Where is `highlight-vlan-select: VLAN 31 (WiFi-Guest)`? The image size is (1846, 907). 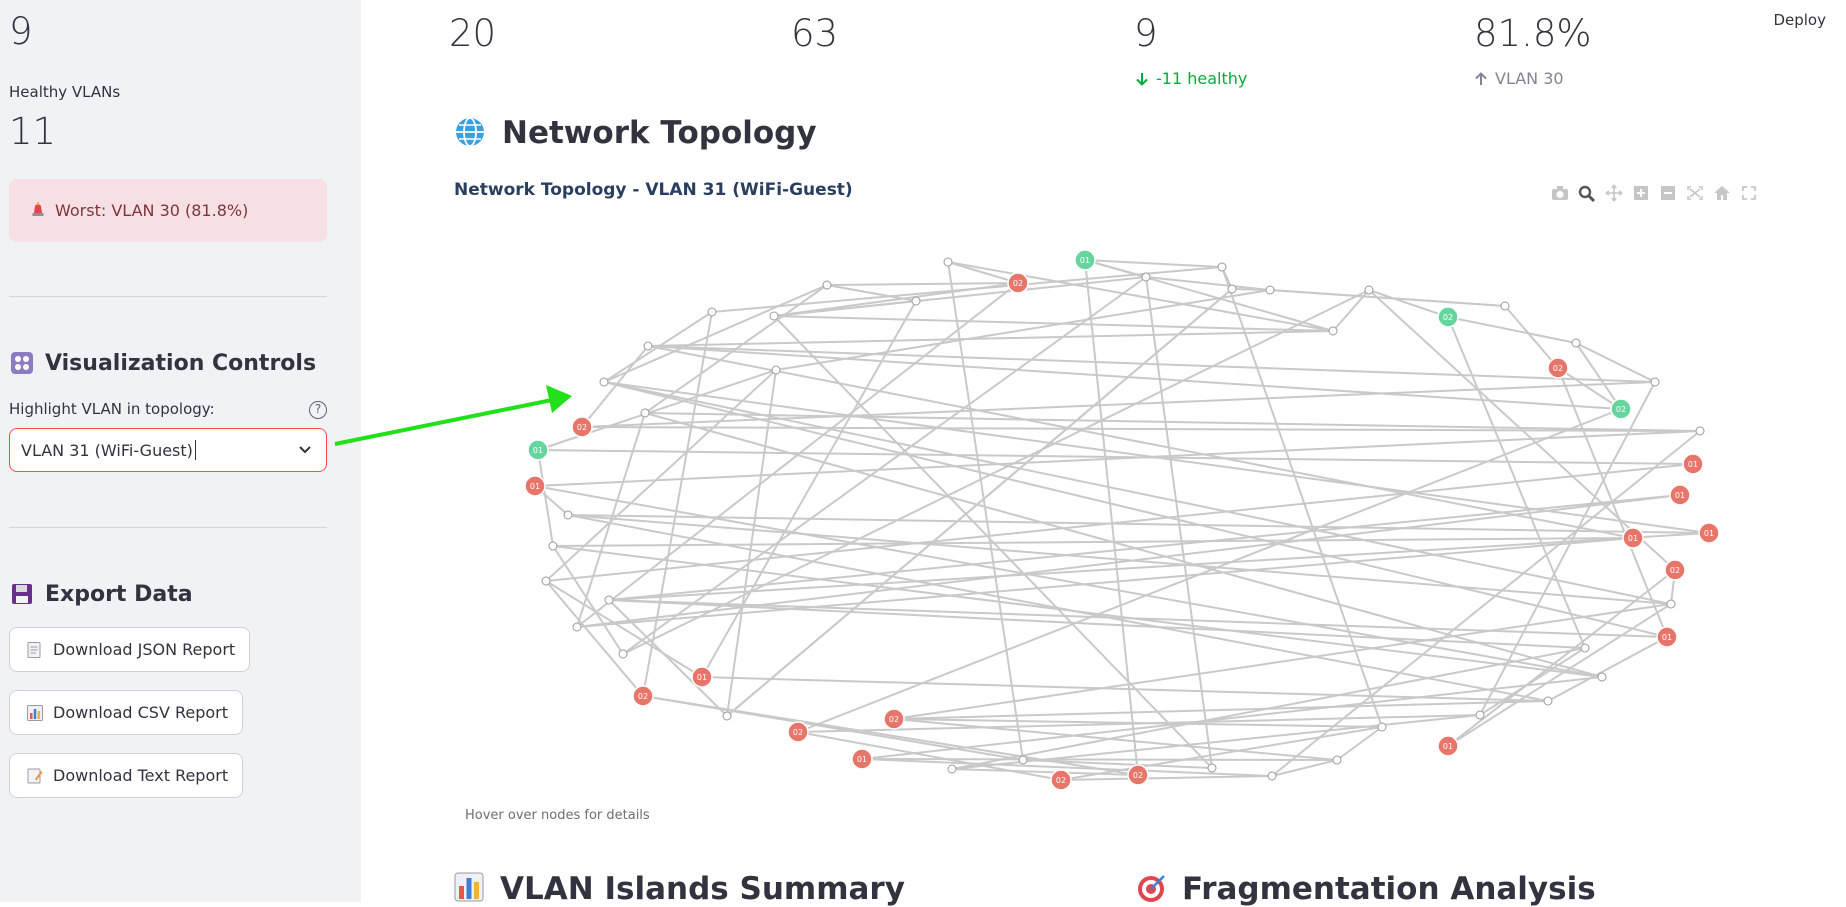
highlight-vlan-select: VLAN 31 (WiFi-Guest) is located at coordinates (168, 450).